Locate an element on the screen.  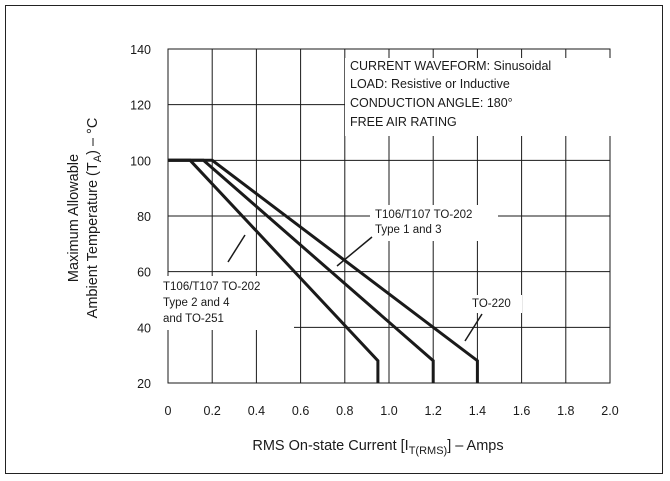
x-axis-label-tail: ] – Amps is located at coordinates (475, 446).